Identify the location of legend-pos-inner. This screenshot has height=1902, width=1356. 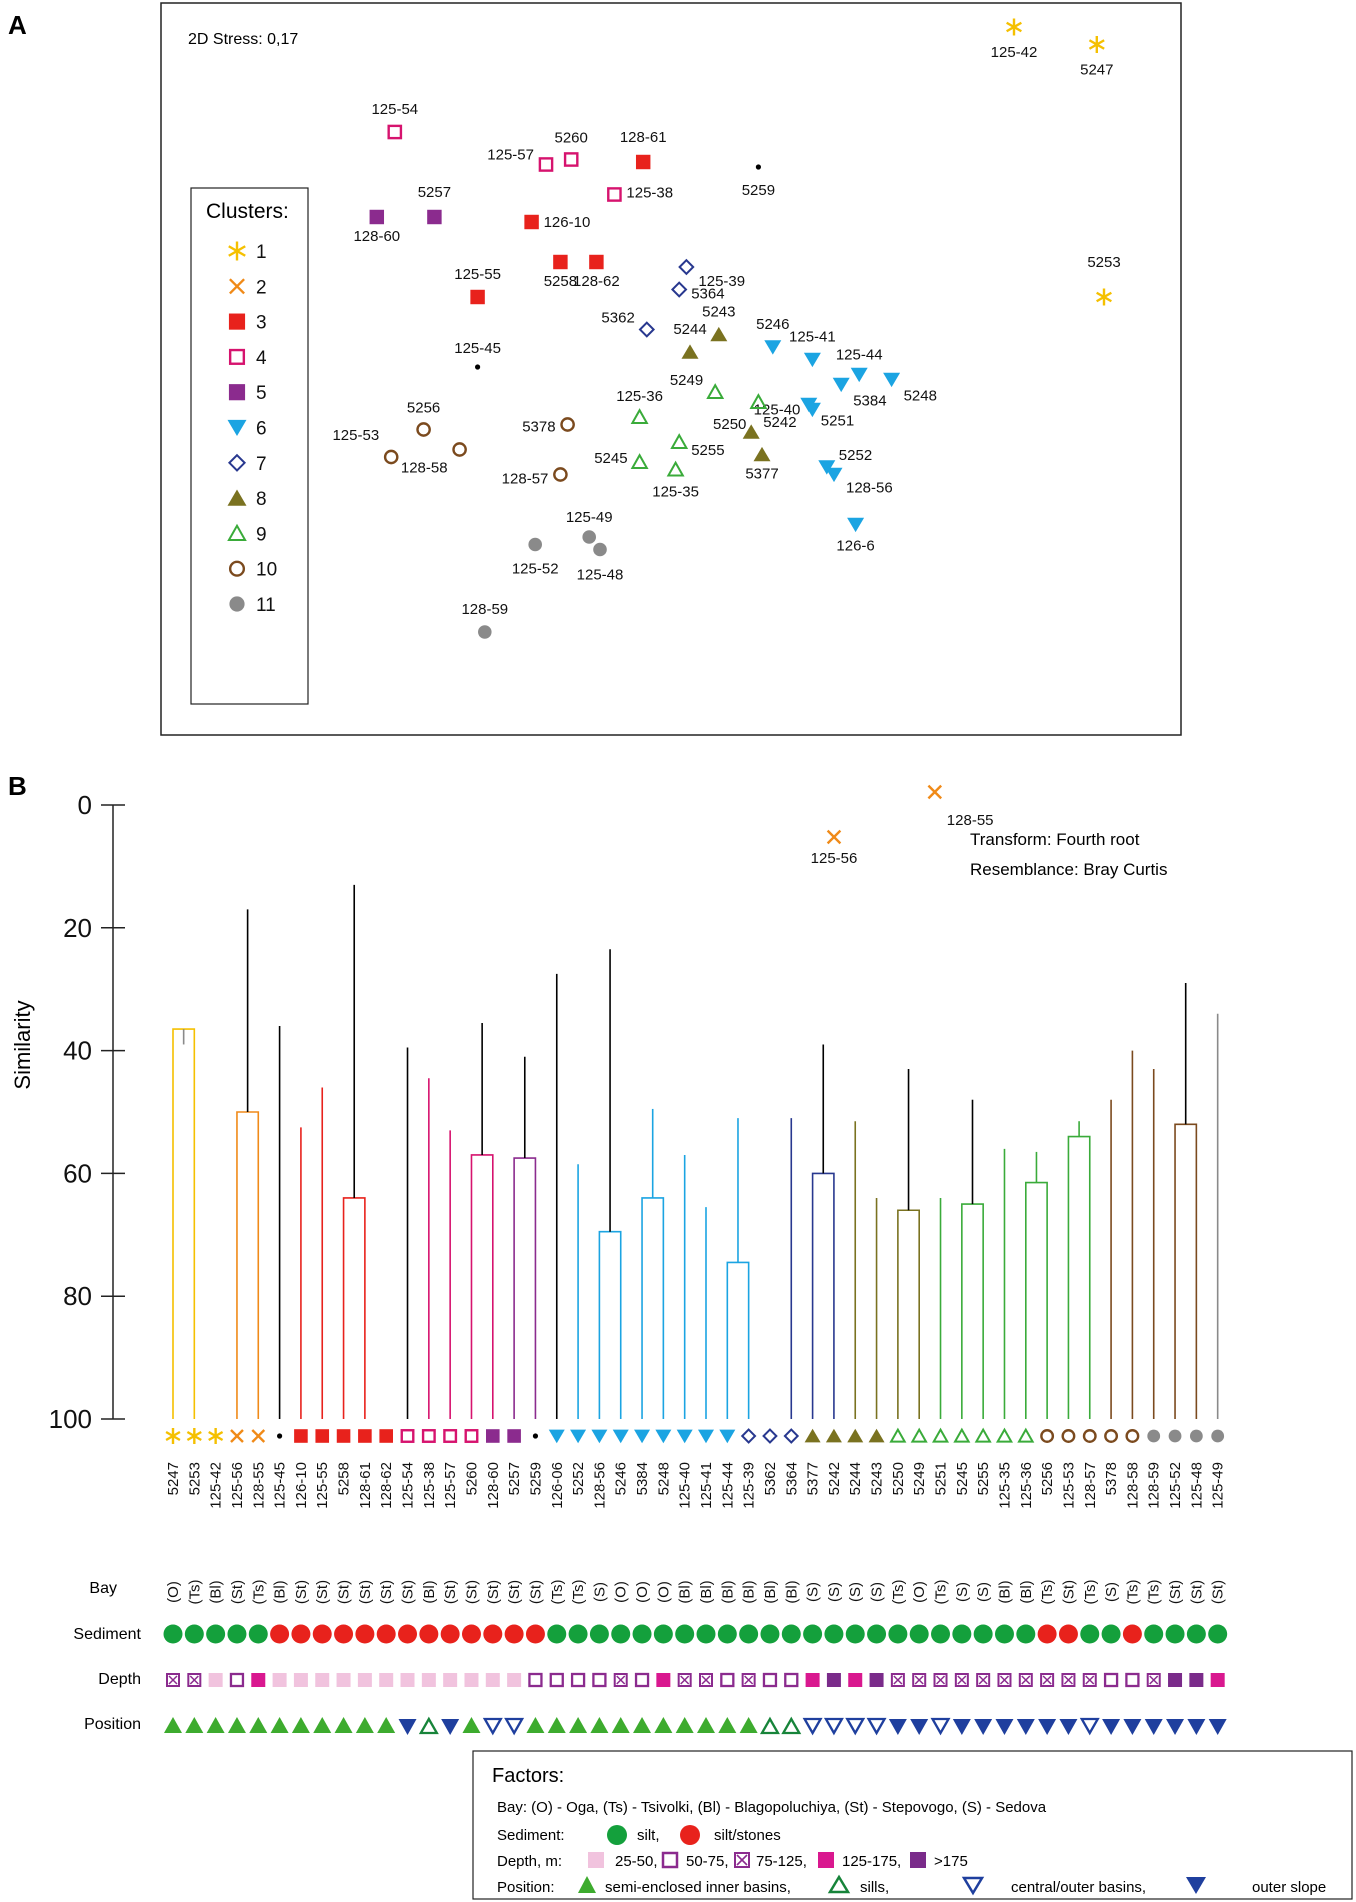
(587, 1884).